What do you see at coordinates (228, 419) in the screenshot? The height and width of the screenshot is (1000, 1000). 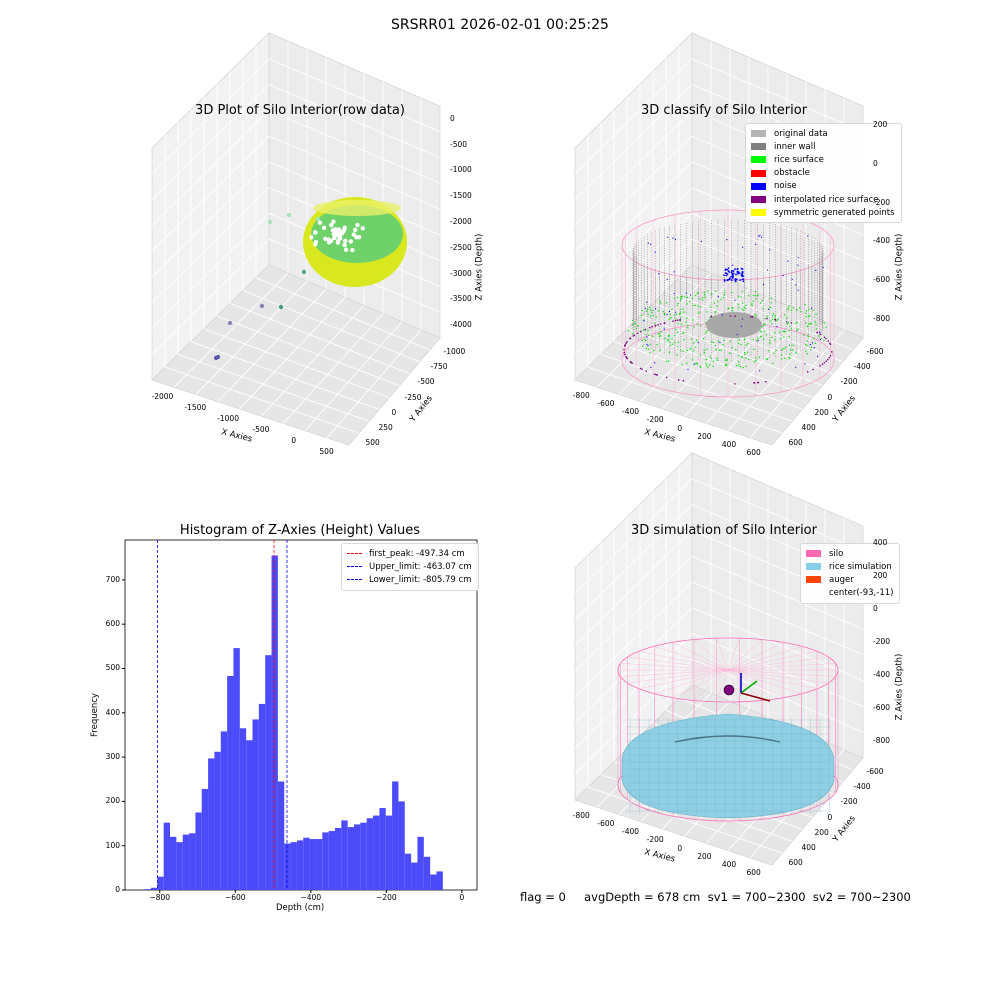 I see `x-tick-label: -1000` at bounding box center [228, 419].